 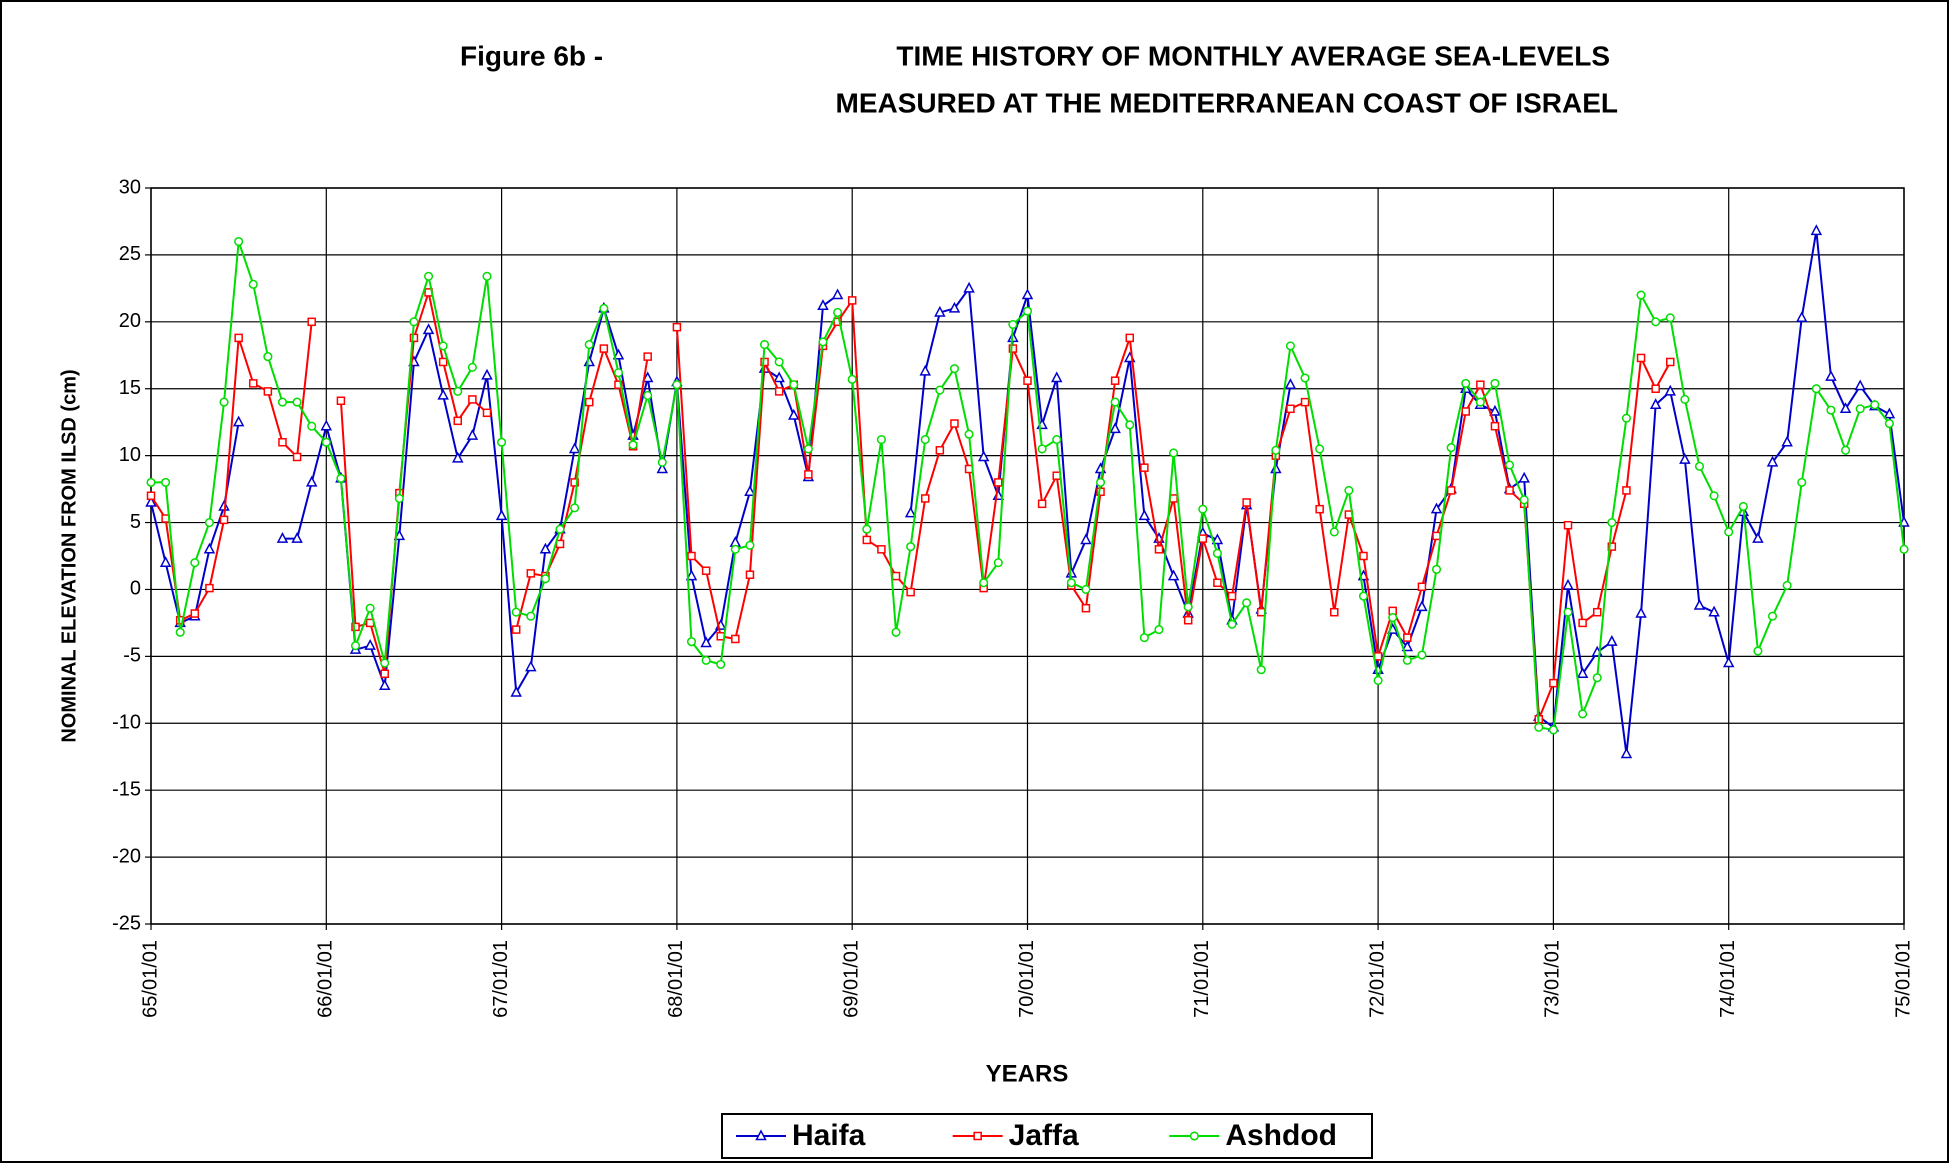 What do you see at coordinates (1728, 979) in the screenshot?
I see `x-tick-label: 74/01/01` at bounding box center [1728, 979].